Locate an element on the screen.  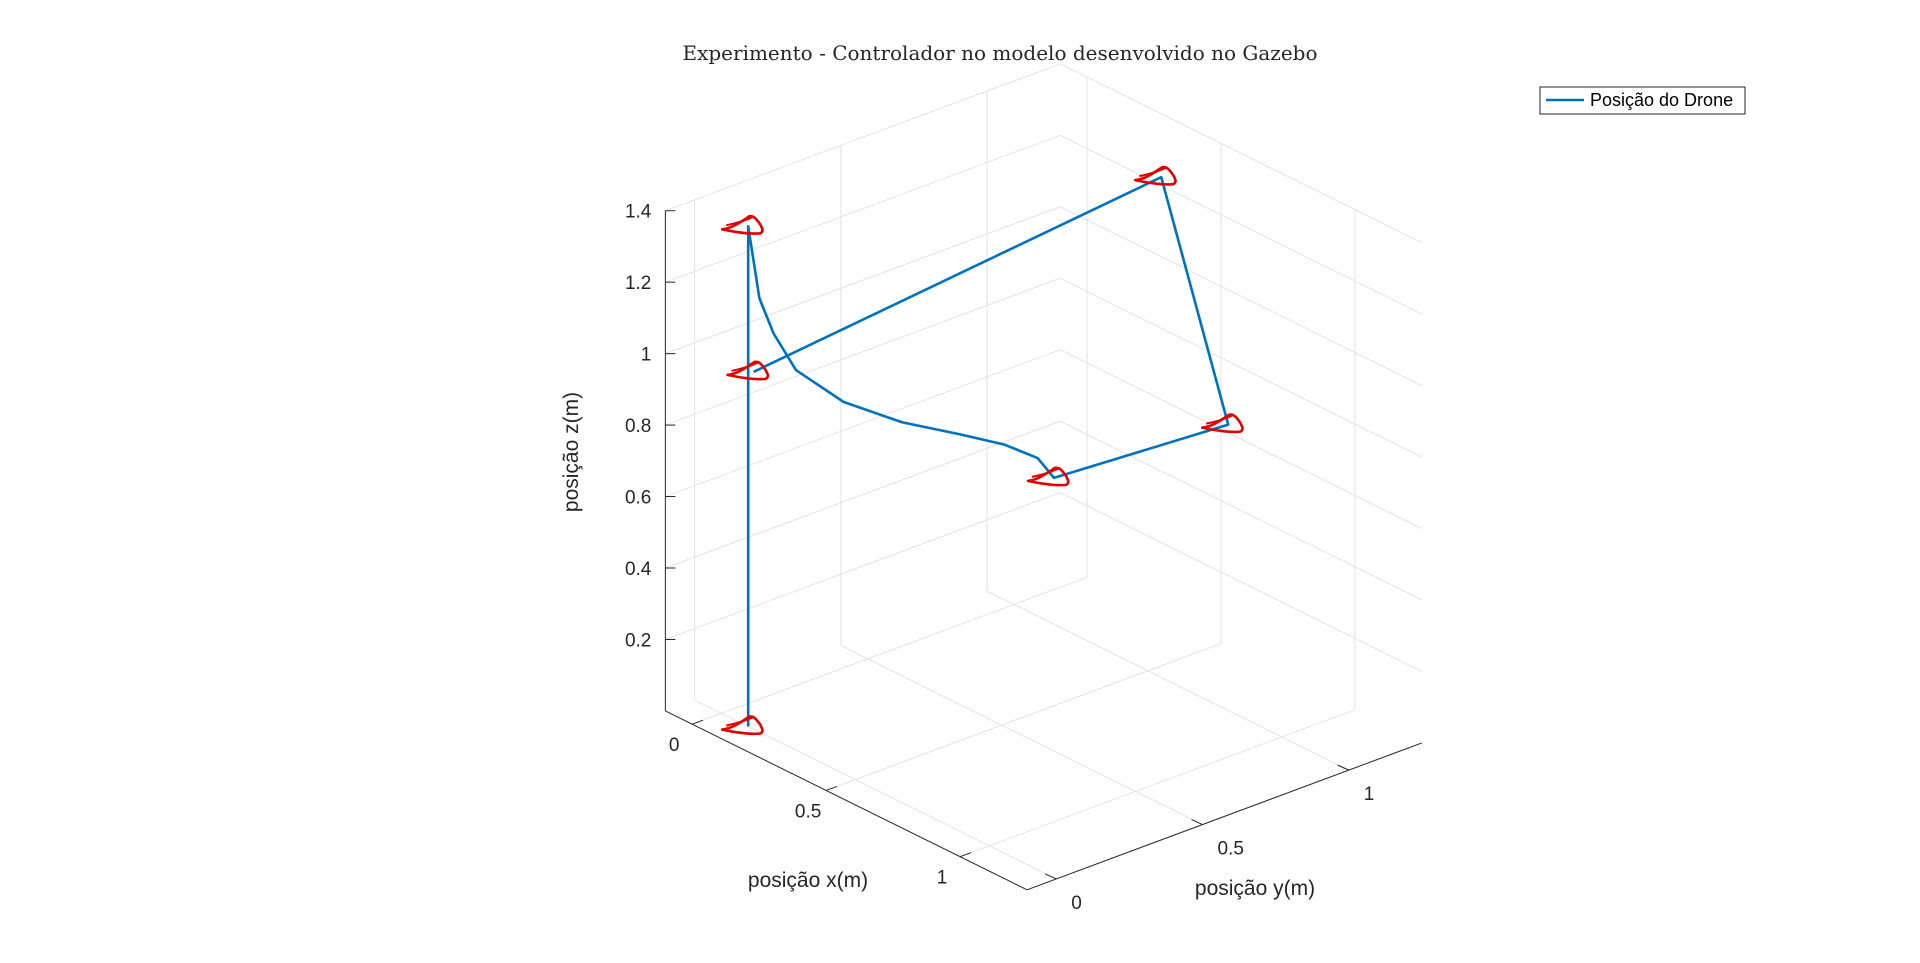
z-tick-label: 1.4 is located at coordinates (638, 212).